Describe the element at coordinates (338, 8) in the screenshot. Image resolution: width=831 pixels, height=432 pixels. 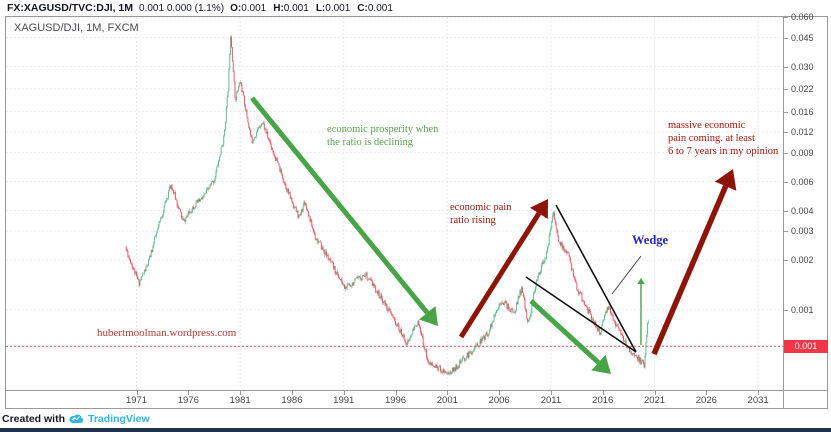
I see `low-value: 0.001` at that location.